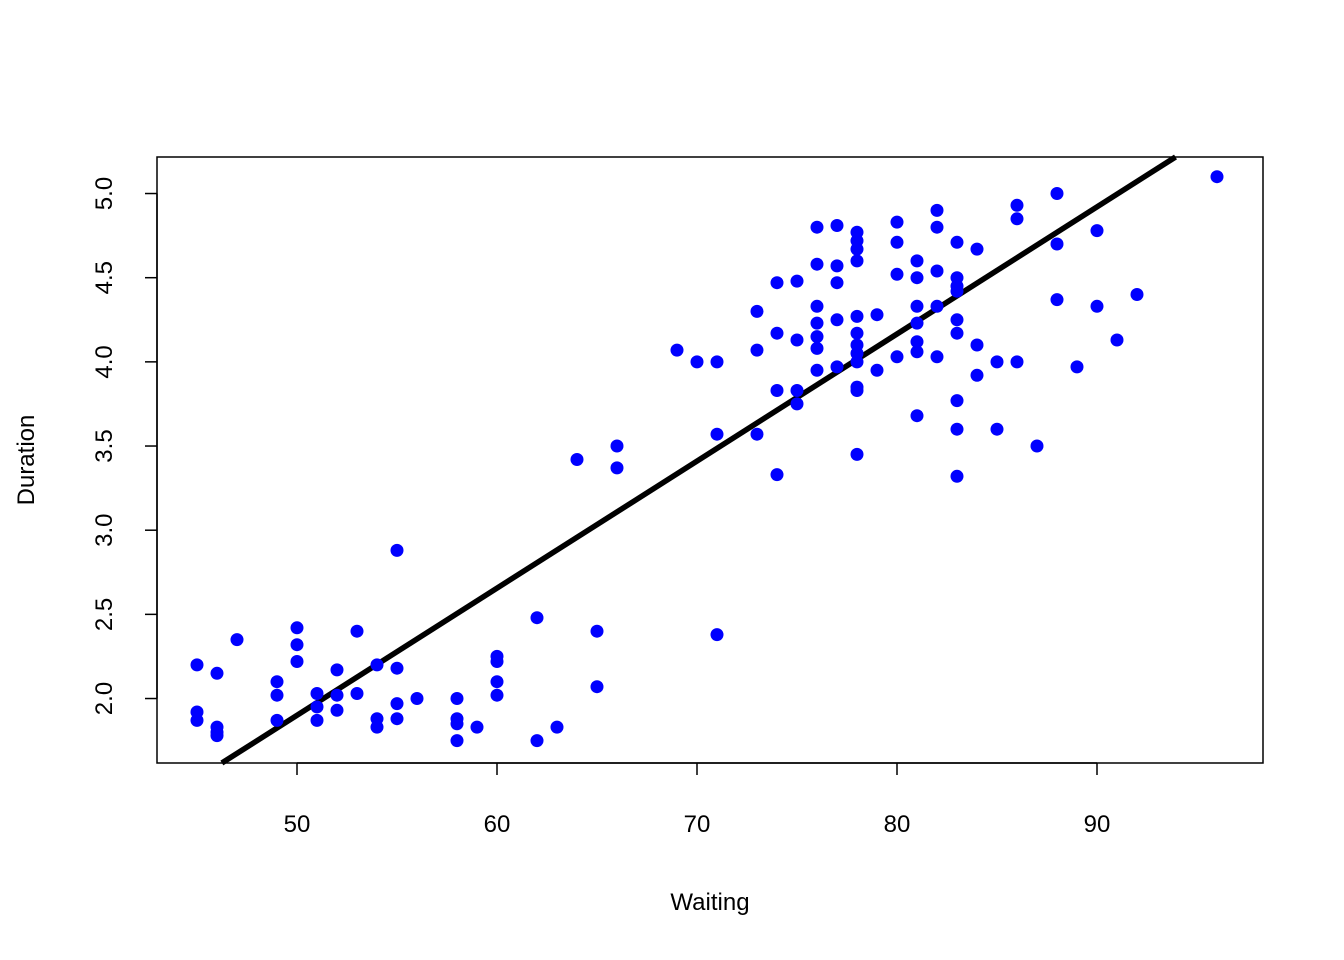  What do you see at coordinates (697, 824) in the screenshot?
I see `x-tick-label-2: 70` at bounding box center [697, 824].